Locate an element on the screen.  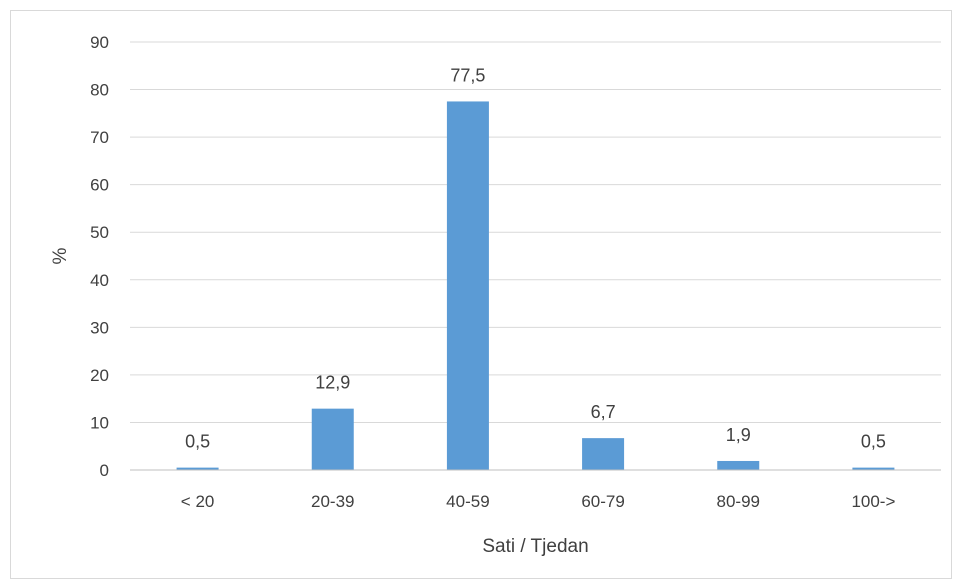
x-tick-label: 60-79 is located at coordinates (602, 501).